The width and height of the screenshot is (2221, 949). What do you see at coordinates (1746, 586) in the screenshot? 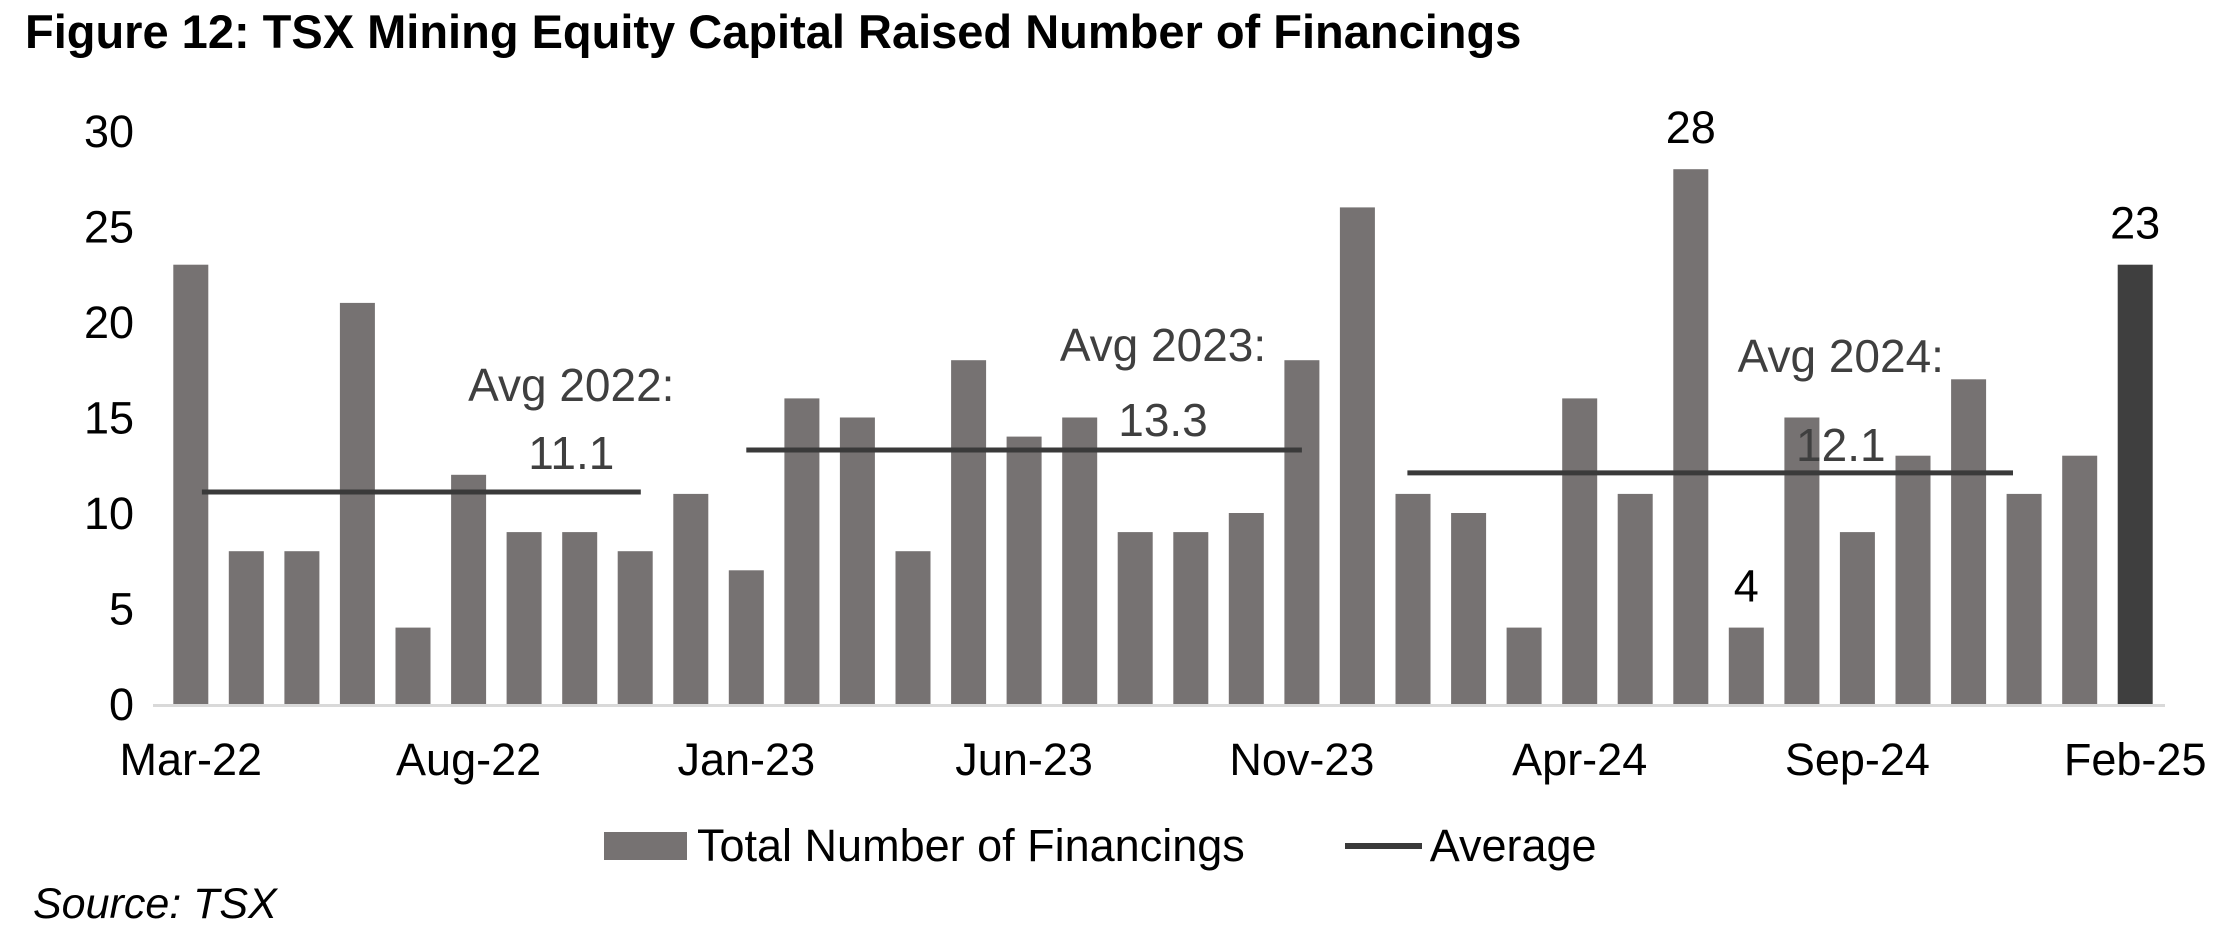
I see `bar-value-label: 4` at bounding box center [1746, 586].